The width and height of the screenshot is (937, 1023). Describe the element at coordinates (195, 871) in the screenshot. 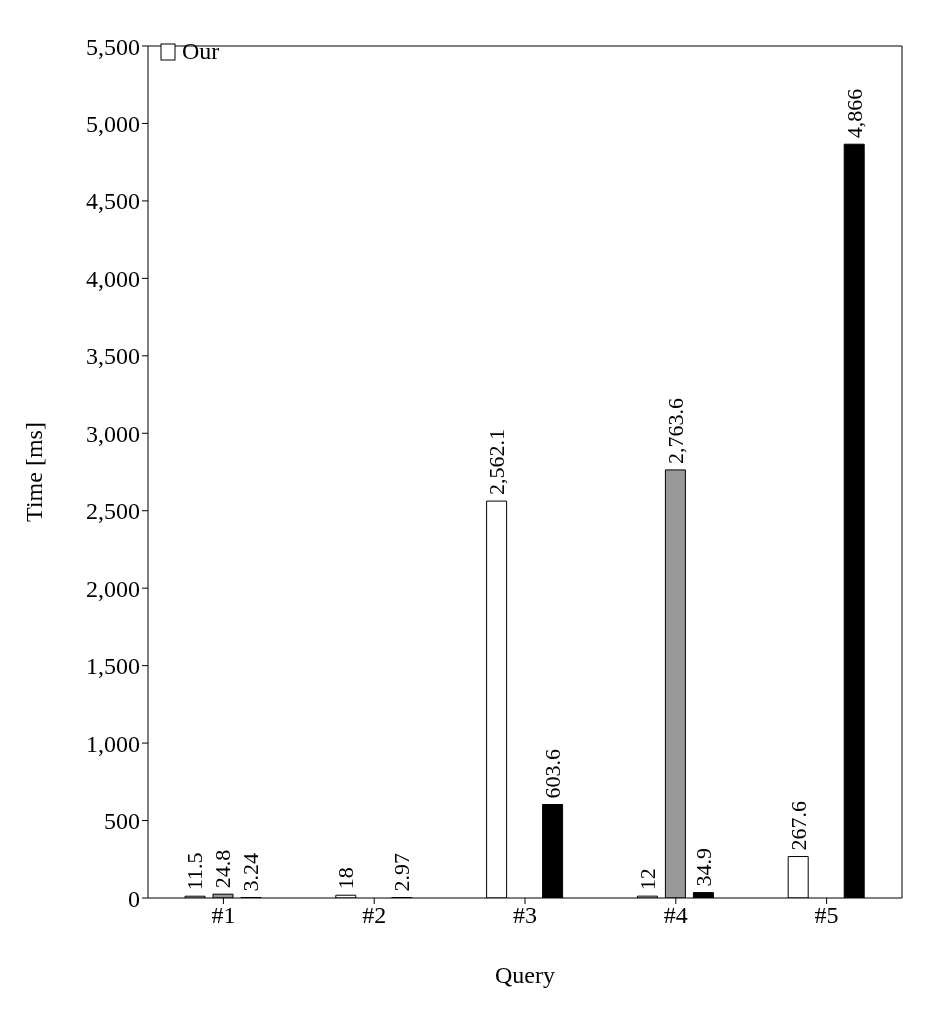

I see `data-label: 11.5` at that location.